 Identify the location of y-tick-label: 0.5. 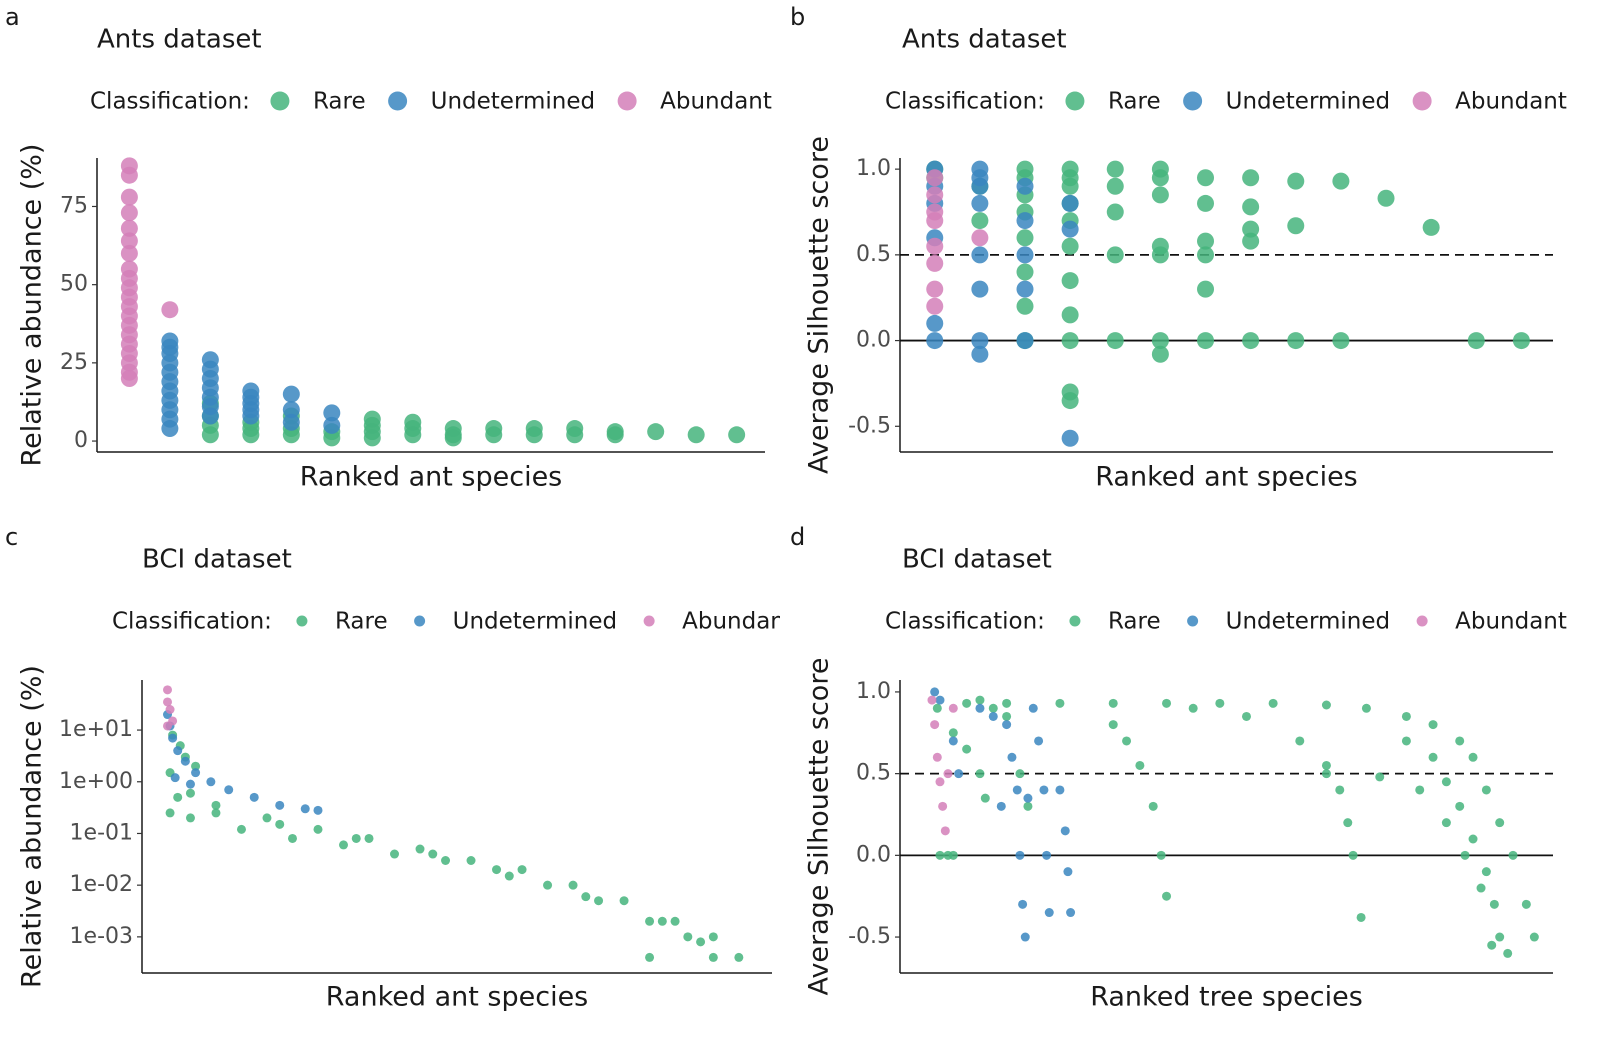
(873, 254).